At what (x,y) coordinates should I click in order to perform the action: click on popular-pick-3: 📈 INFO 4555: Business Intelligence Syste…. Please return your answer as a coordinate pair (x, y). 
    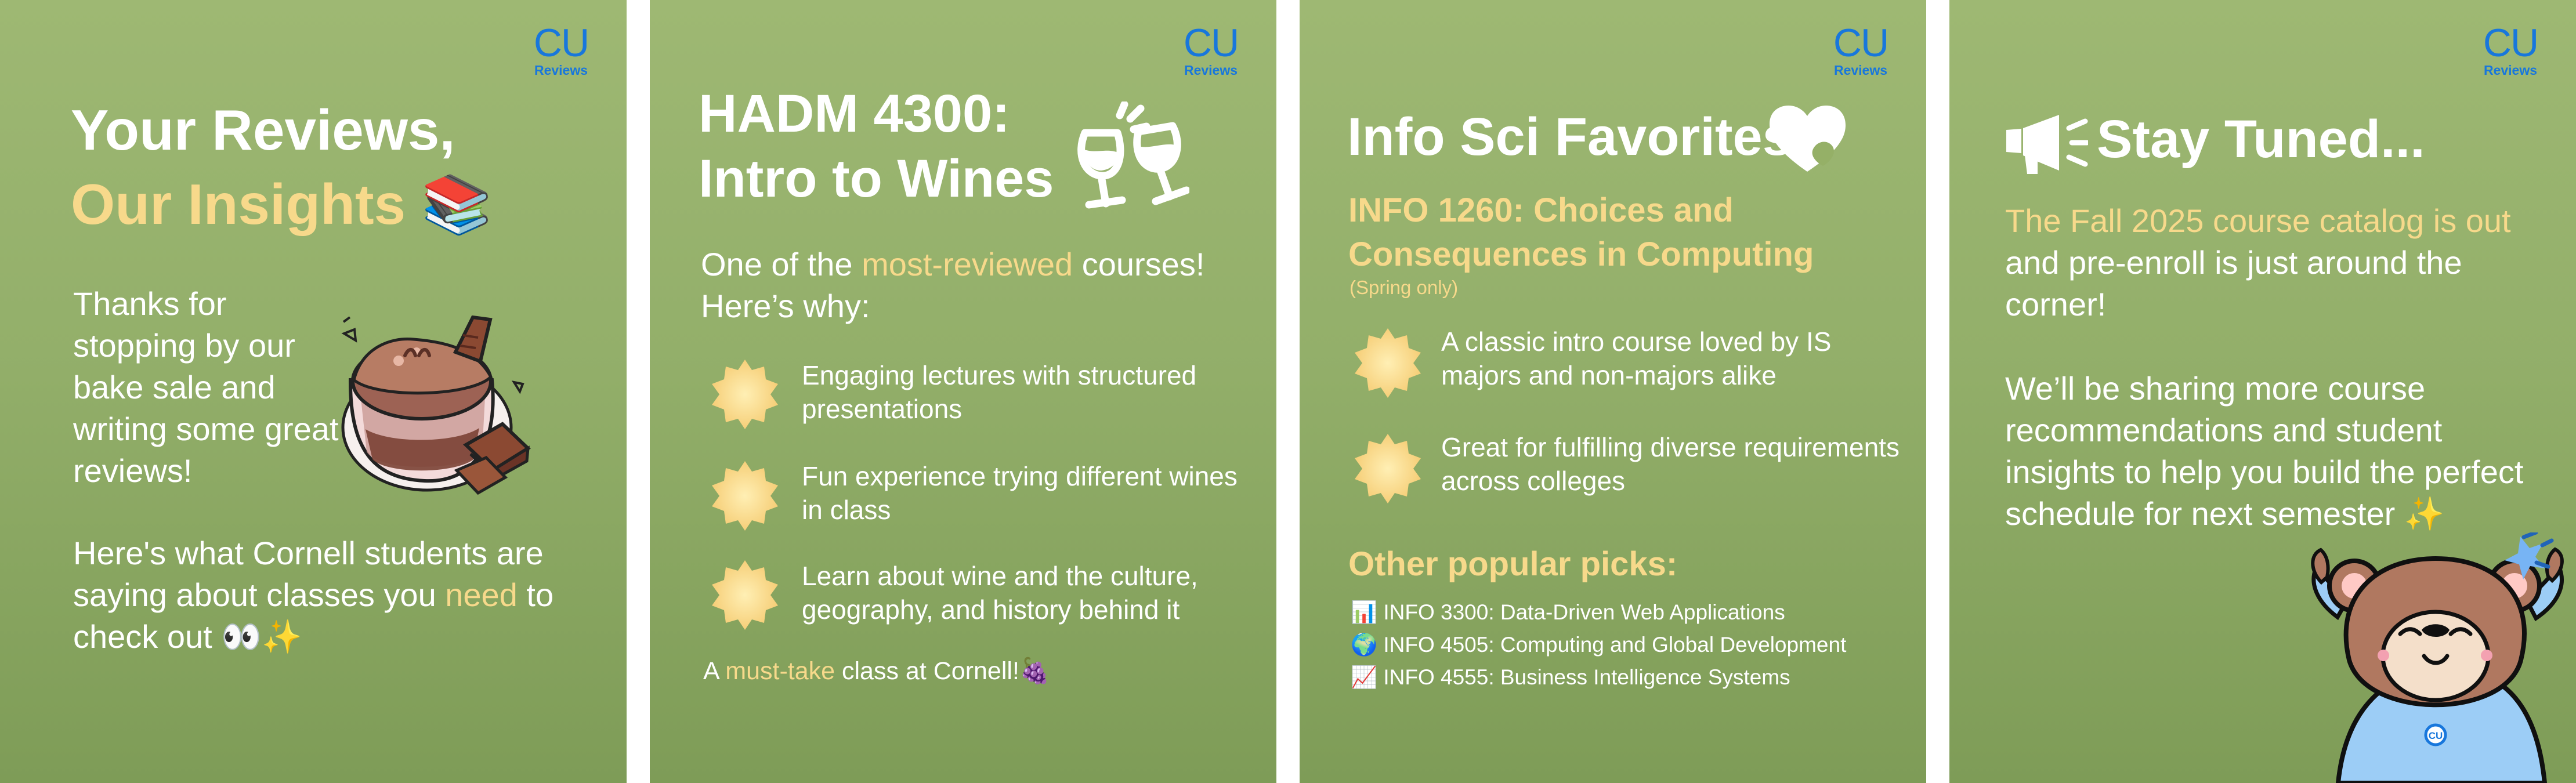
    Looking at the image, I should click on (1570, 677).